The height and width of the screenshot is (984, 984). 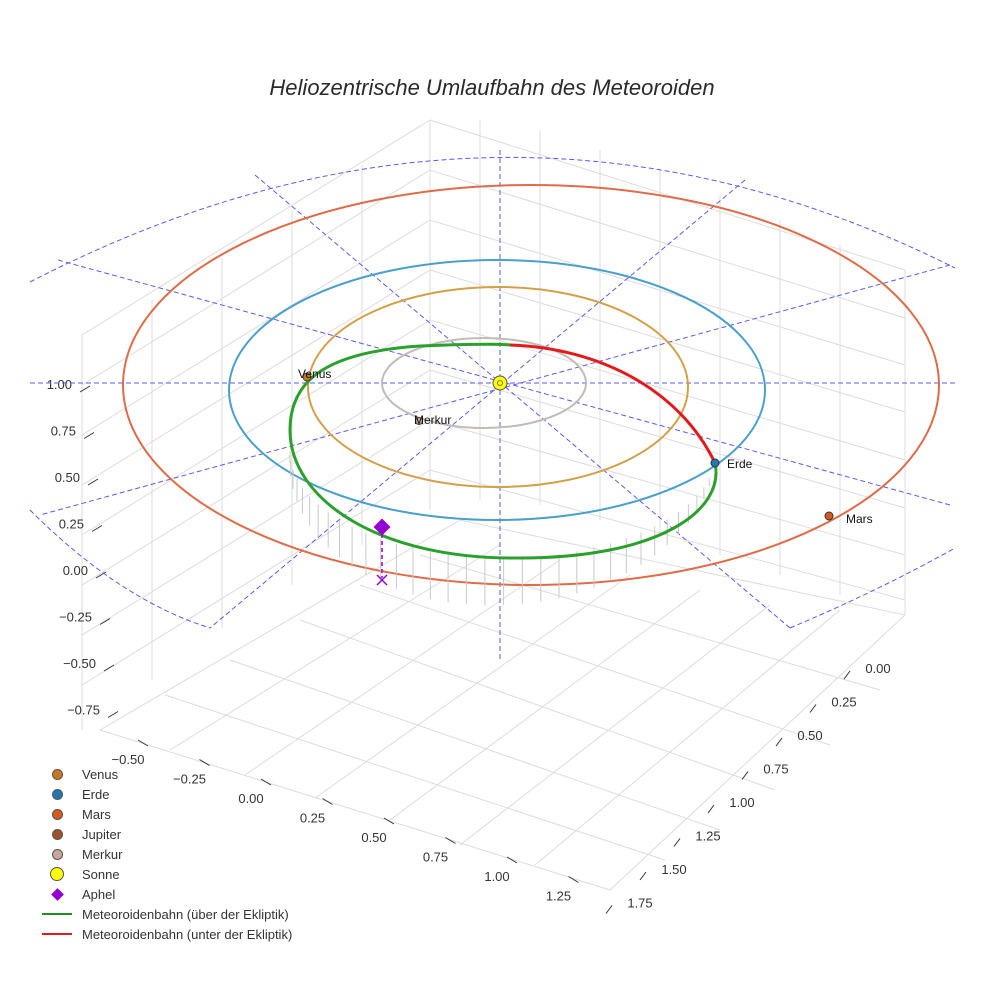 What do you see at coordinates (187, 934) in the screenshot?
I see `legend-label: Meteoroidenbahn (unter der Ekliptik)` at bounding box center [187, 934].